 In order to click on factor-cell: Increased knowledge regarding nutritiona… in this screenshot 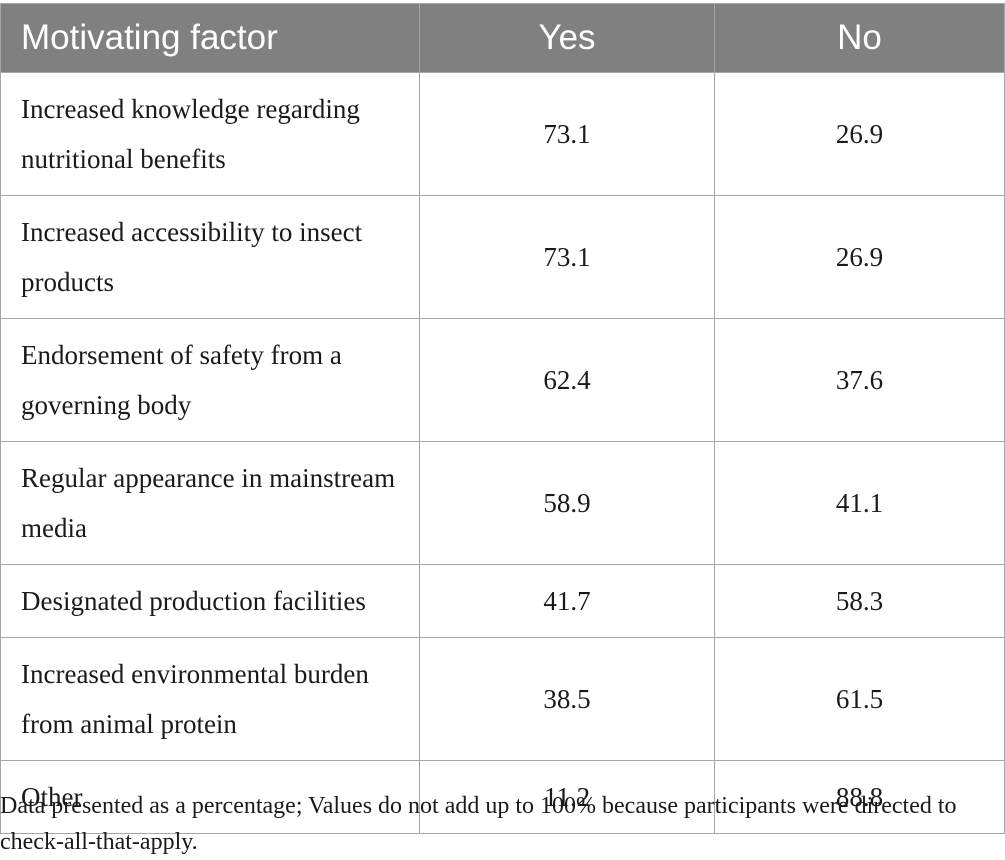, I will do `click(210, 134)`.